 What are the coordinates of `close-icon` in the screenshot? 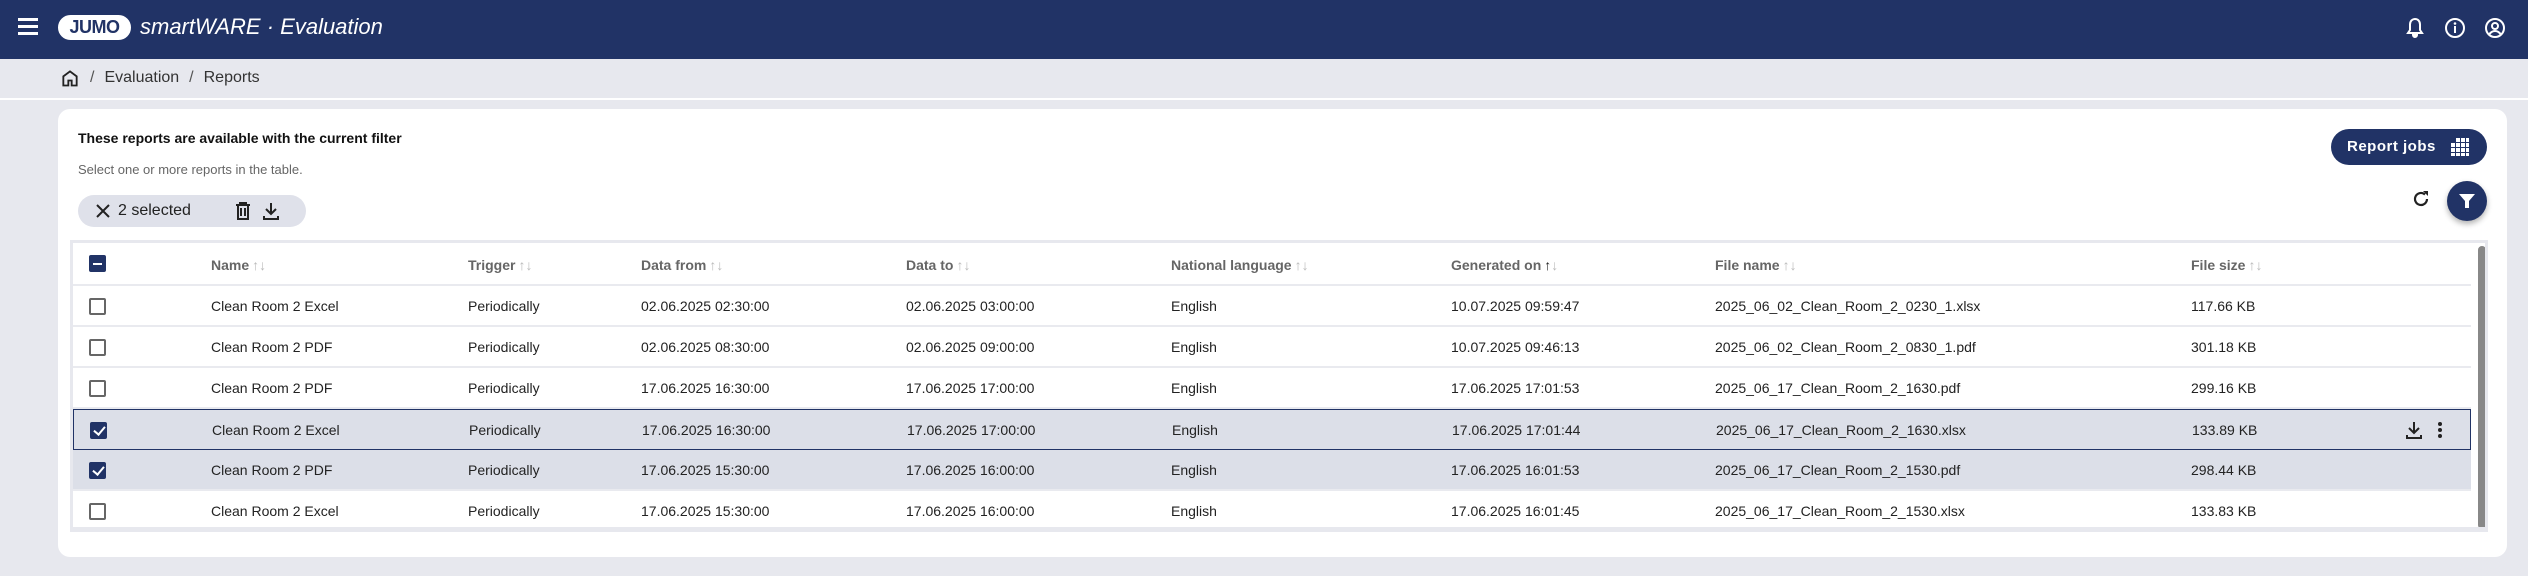 It's located at (103, 211).